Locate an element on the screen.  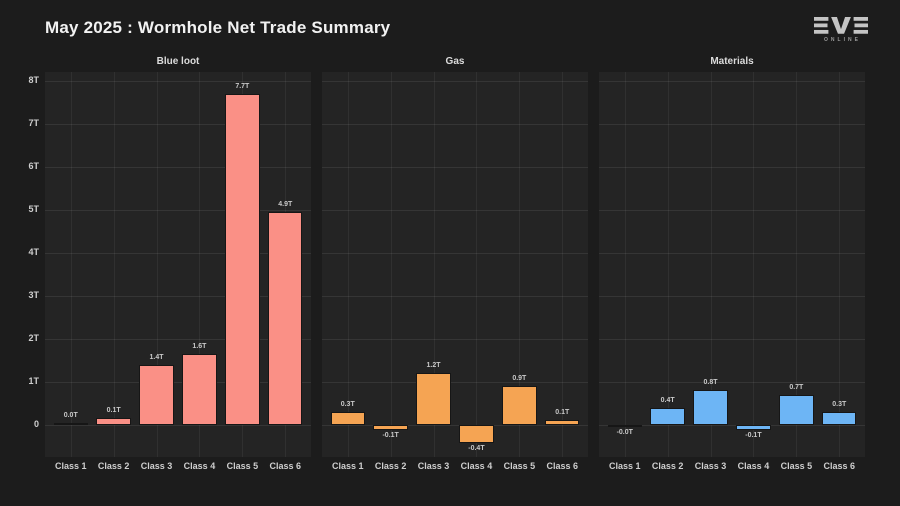
subplot-title-blue-loot: Blue loot is located at coordinates (178, 61).